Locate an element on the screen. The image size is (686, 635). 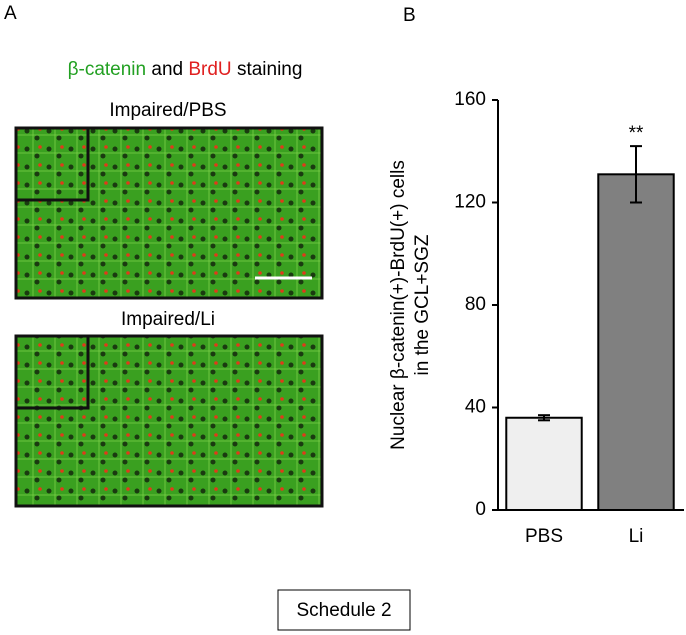
y-tick-label: 80 is located at coordinates (475, 304).